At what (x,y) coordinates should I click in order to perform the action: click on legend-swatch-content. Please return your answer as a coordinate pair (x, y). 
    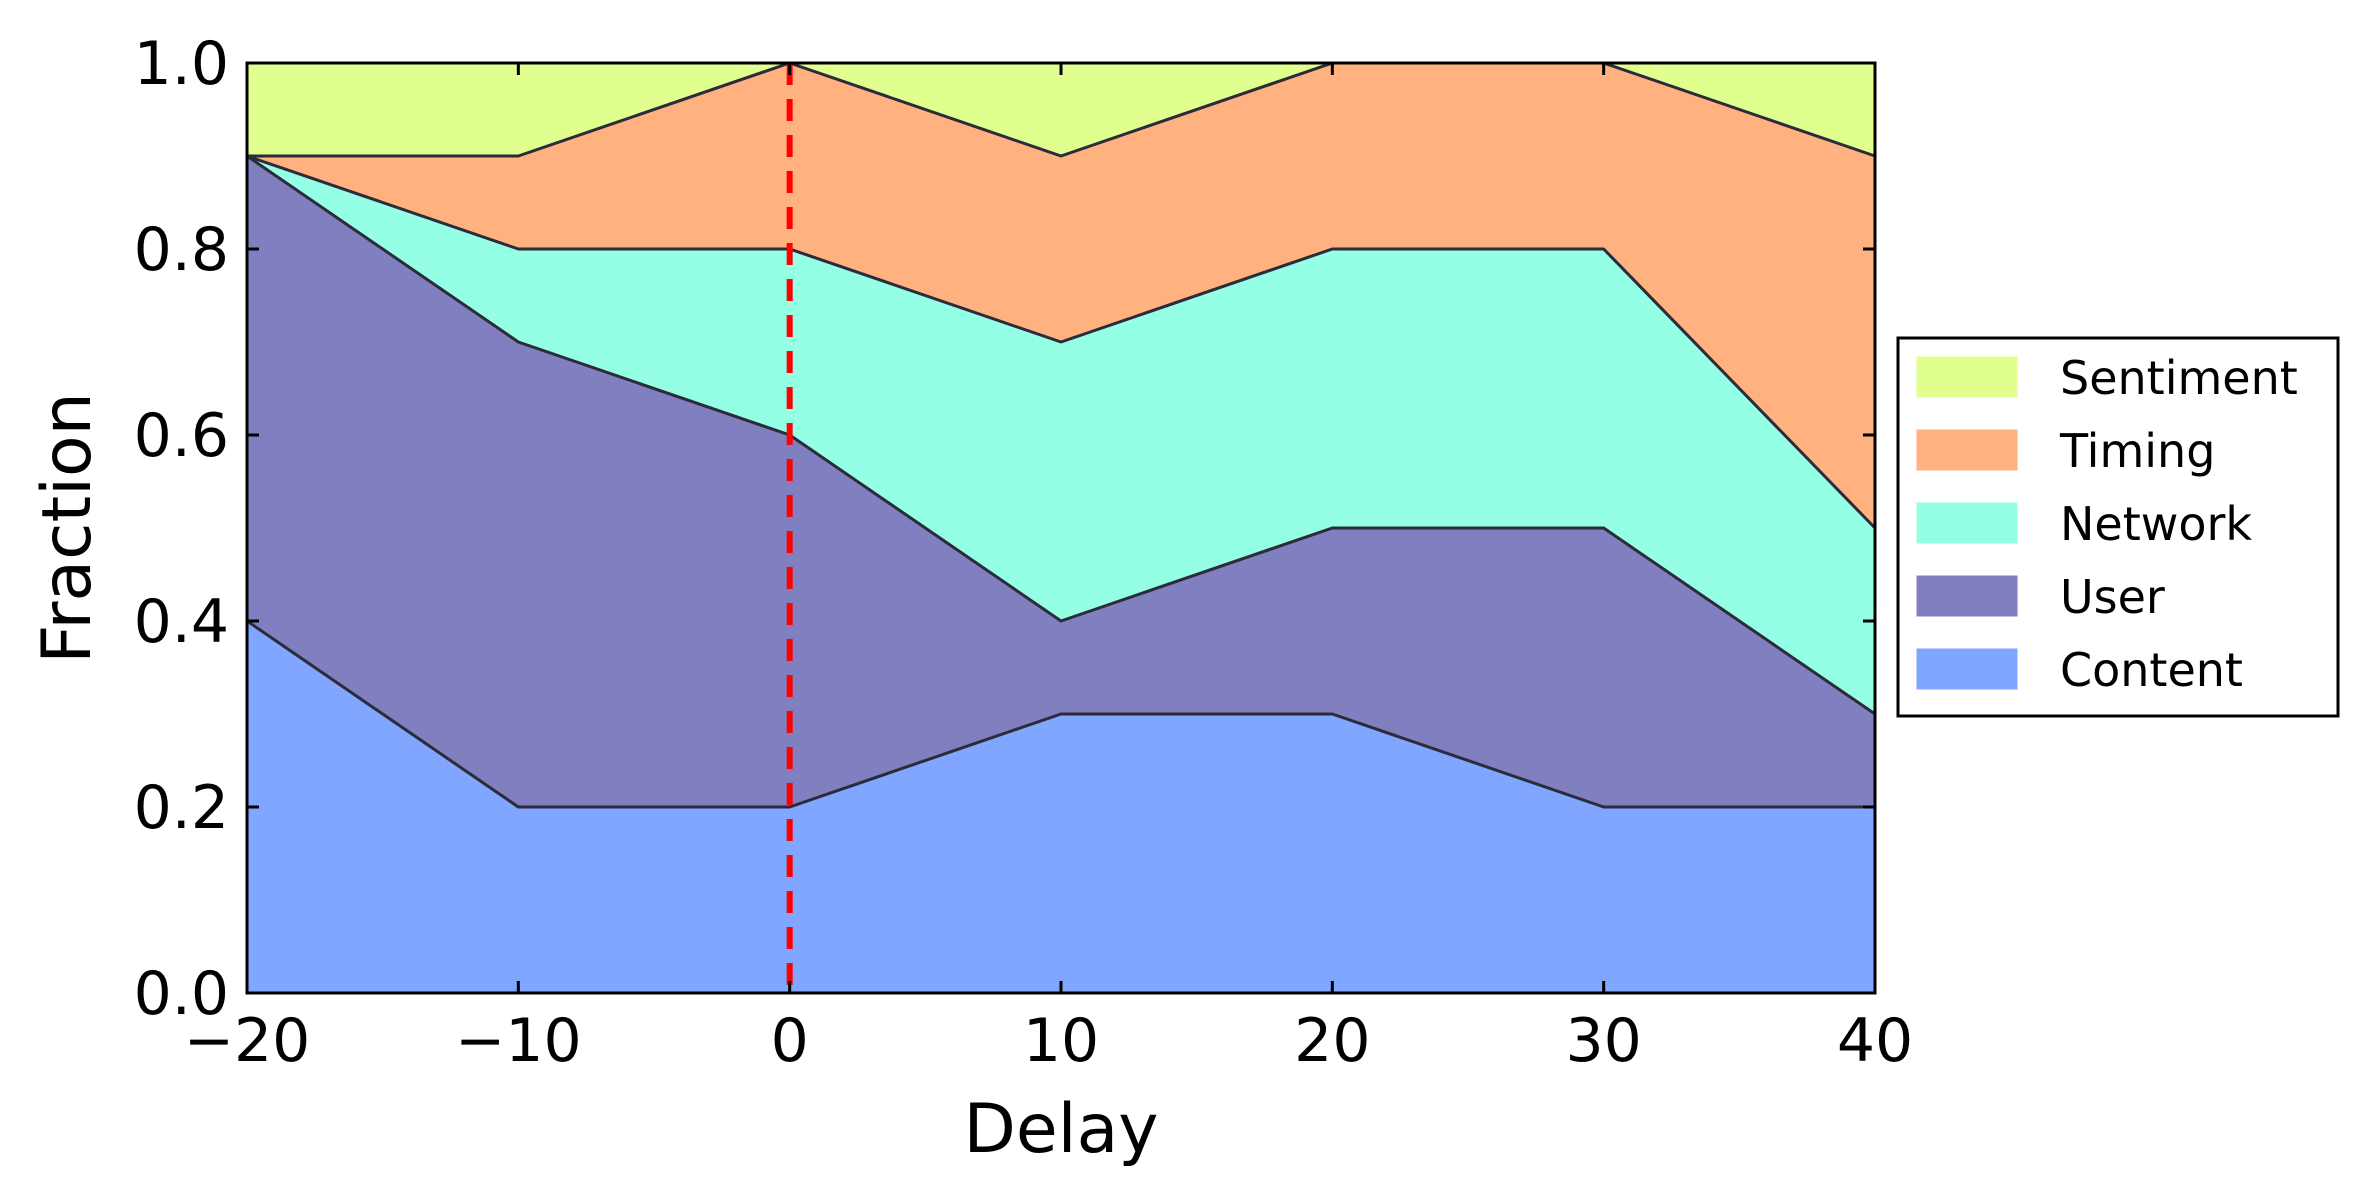
    Looking at the image, I should click on (1967, 669).